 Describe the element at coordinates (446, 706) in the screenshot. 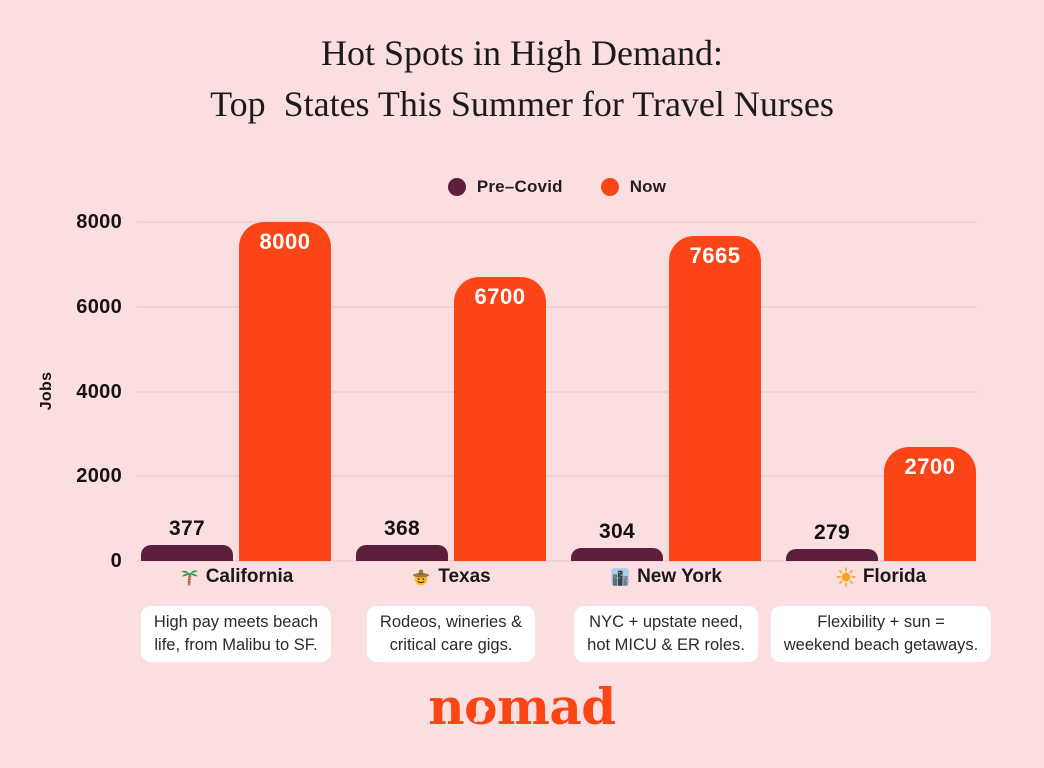

I see `logo-text-start: n` at that location.